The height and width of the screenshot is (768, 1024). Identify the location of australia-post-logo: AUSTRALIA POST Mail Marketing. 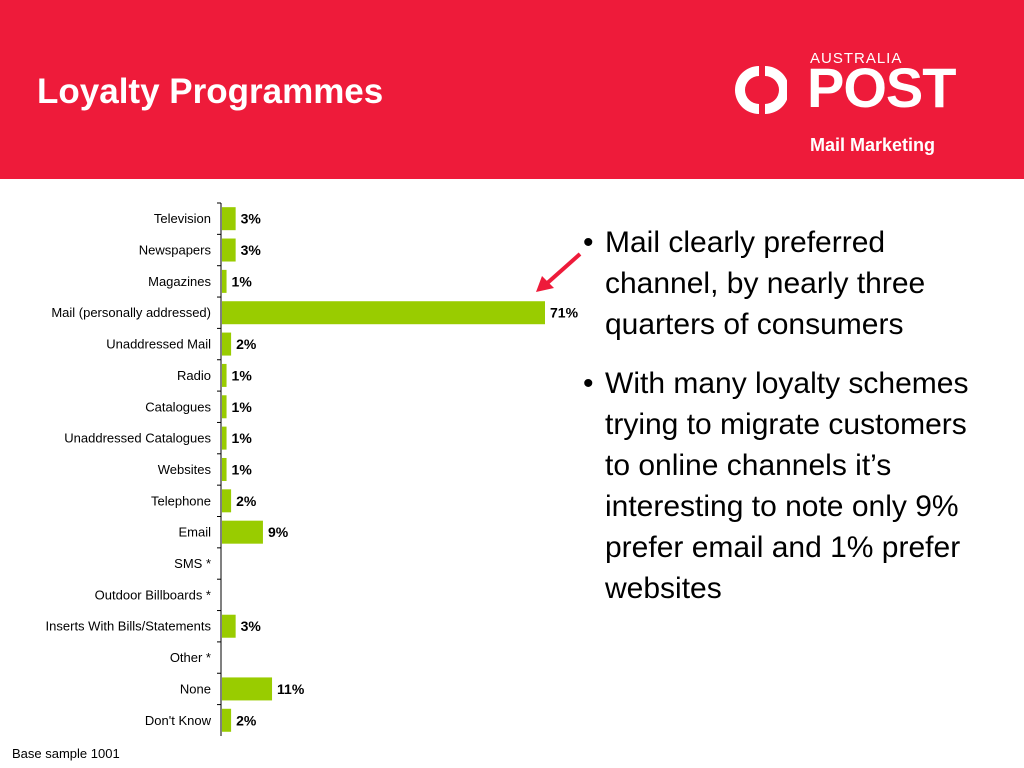
(860, 103).